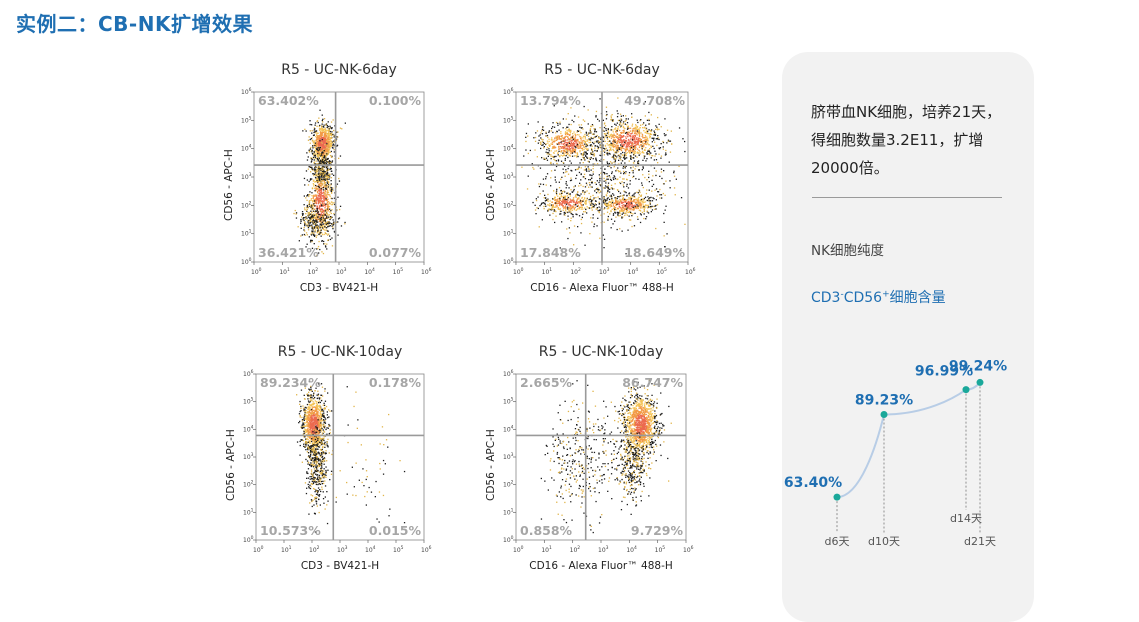 The image size is (1139, 622). Describe the element at coordinates (290, 530) in the screenshot. I see `quadrant-ll-value: 10.573%` at that location.